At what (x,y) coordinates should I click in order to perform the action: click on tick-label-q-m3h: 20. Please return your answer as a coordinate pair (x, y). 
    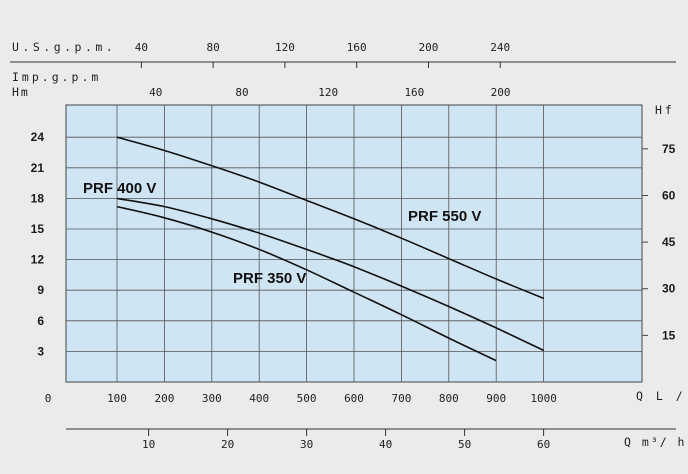
    Looking at the image, I should click on (227, 444).